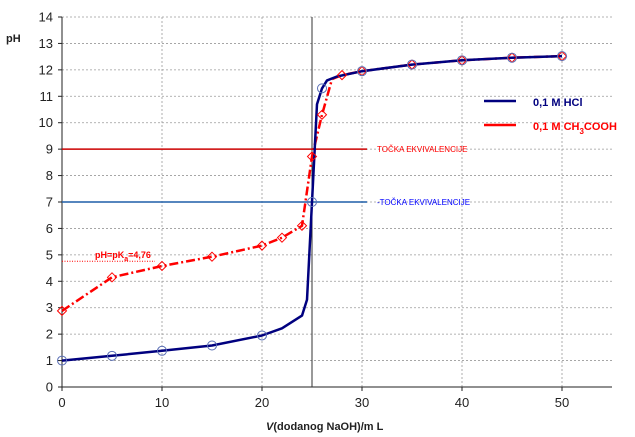 The image size is (635, 437). What do you see at coordinates (600, 127) in the screenshot?
I see `legend-acetic-suffix: COOH` at bounding box center [600, 127].